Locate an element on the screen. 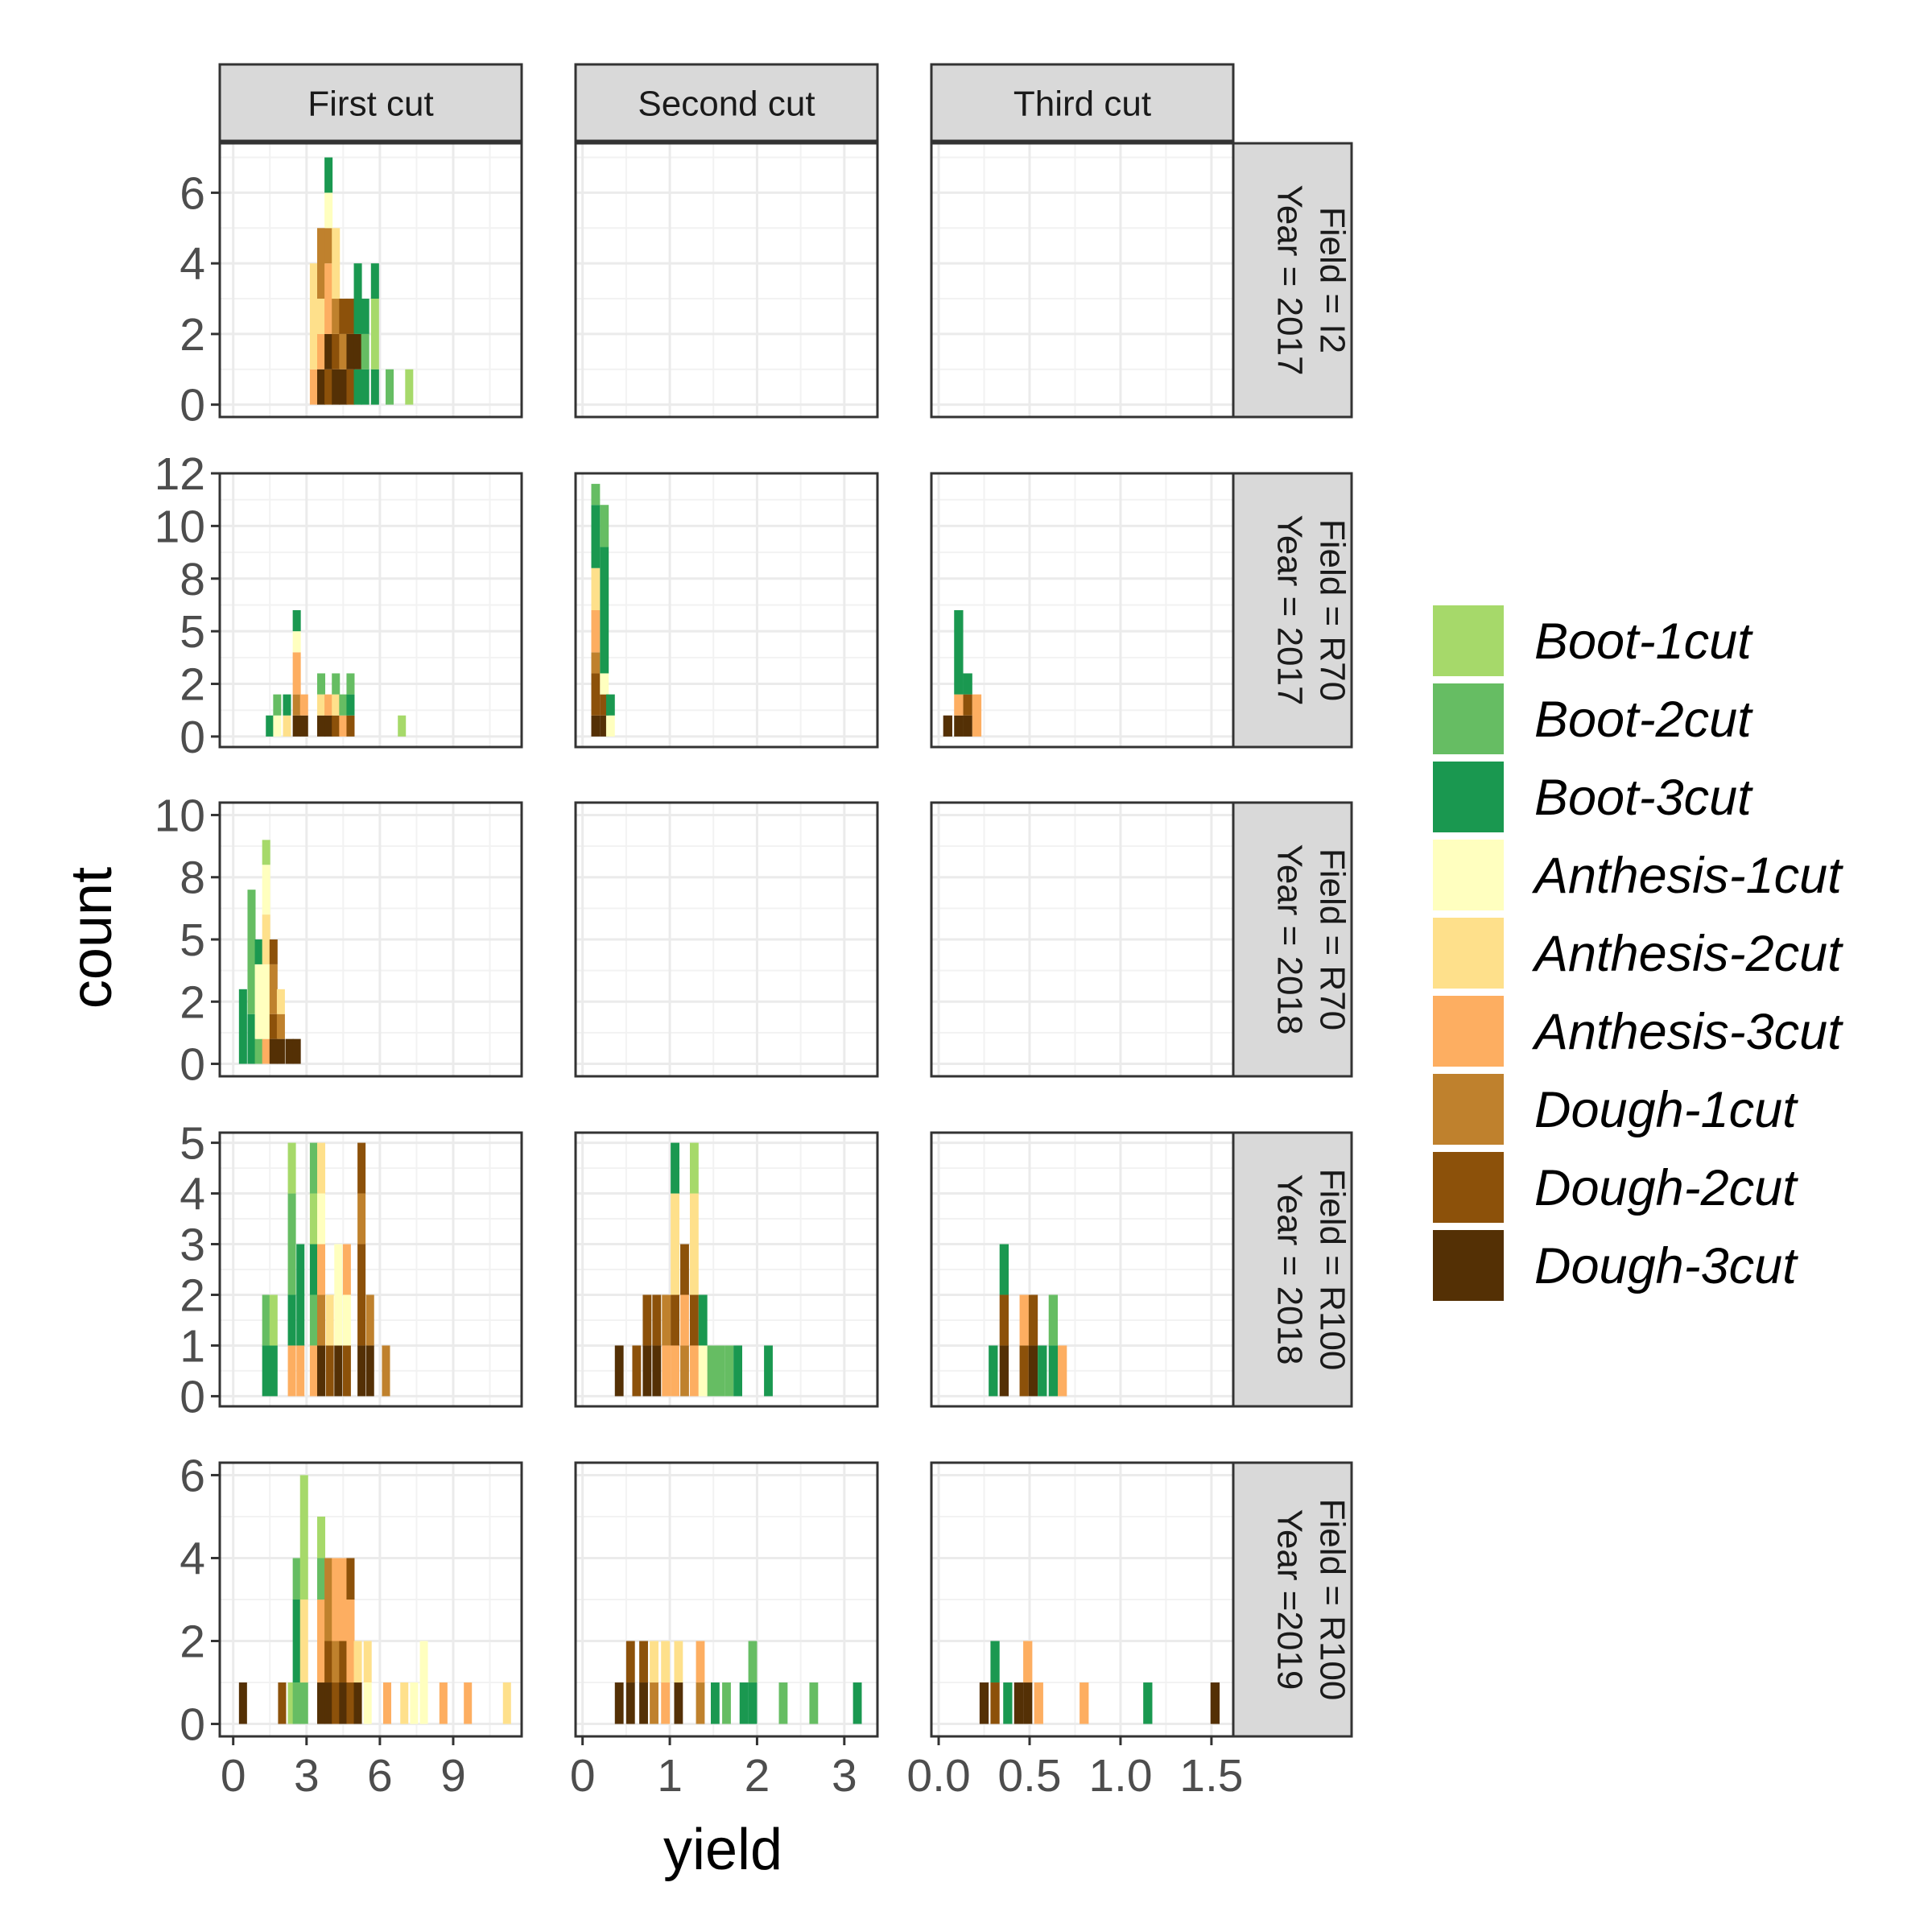 This screenshot has width=1932, height=1932. panel-field-r100-year-2019-third-cut: 0.0 0.5 1.0 1.5 is located at coordinates (1075, 1631).